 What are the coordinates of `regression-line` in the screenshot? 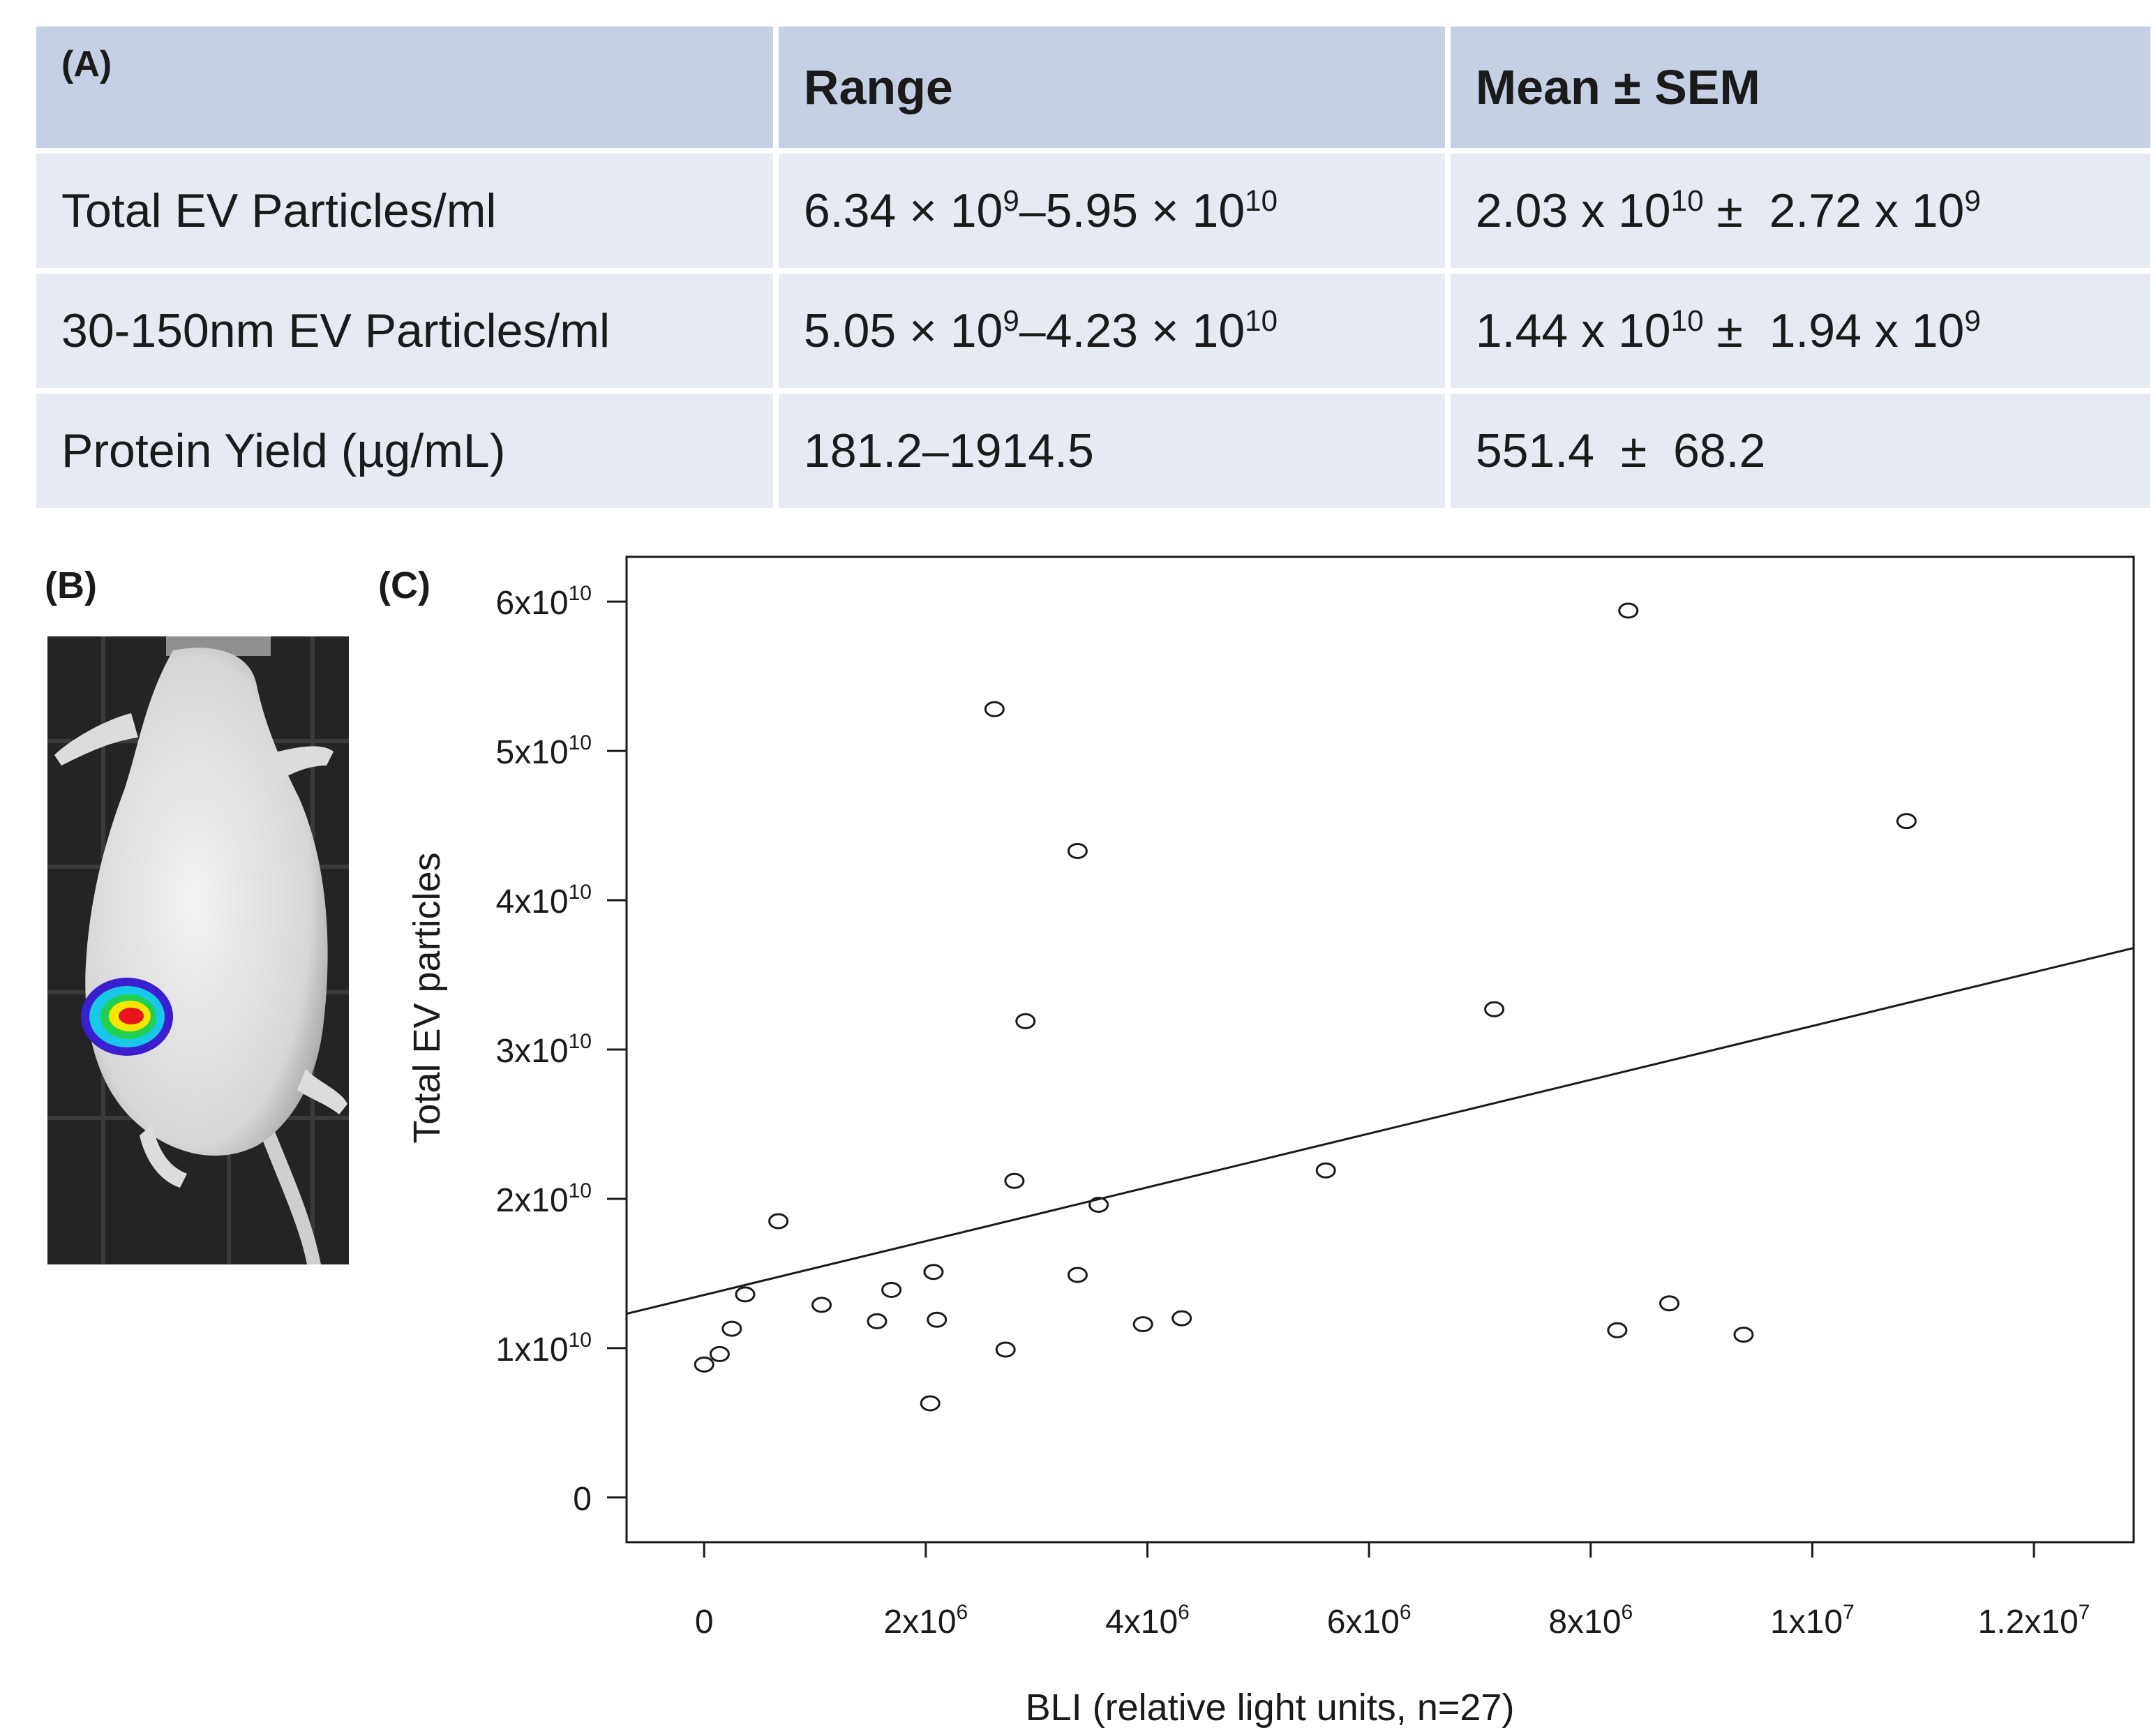 It's located at (1380, 1131).